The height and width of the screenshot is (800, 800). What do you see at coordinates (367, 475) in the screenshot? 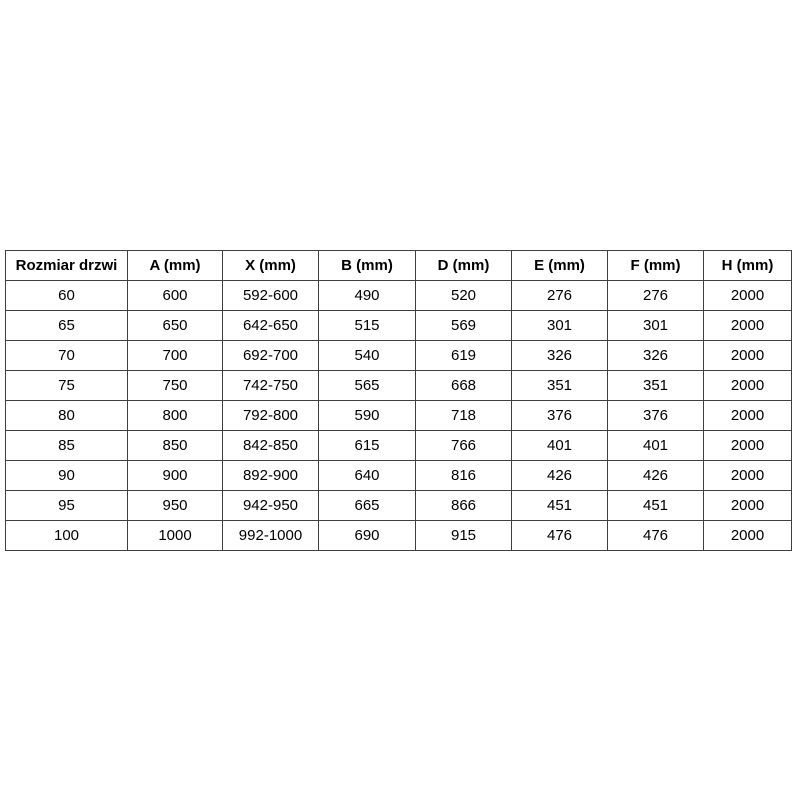
I see `table-cell: 640` at bounding box center [367, 475].